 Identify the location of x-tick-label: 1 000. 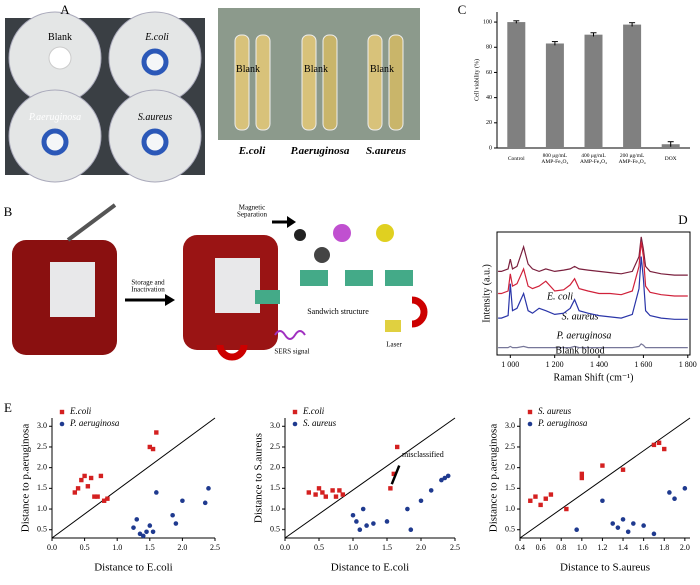
(510, 364).